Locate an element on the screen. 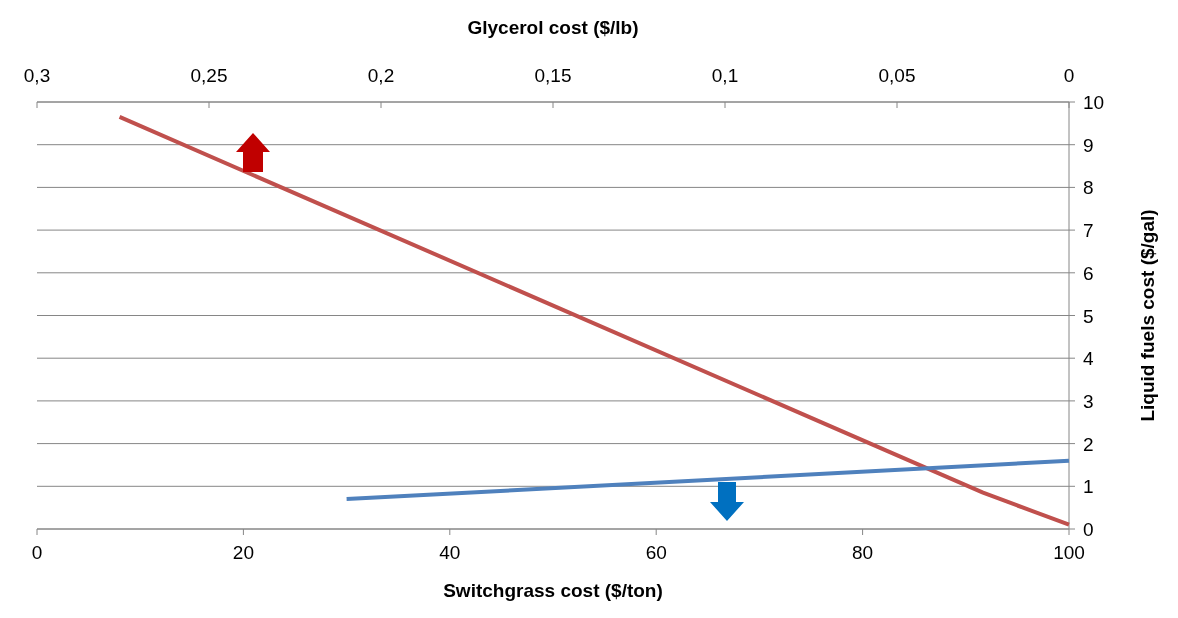  x-tick-label: 20 is located at coordinates (243, 552).